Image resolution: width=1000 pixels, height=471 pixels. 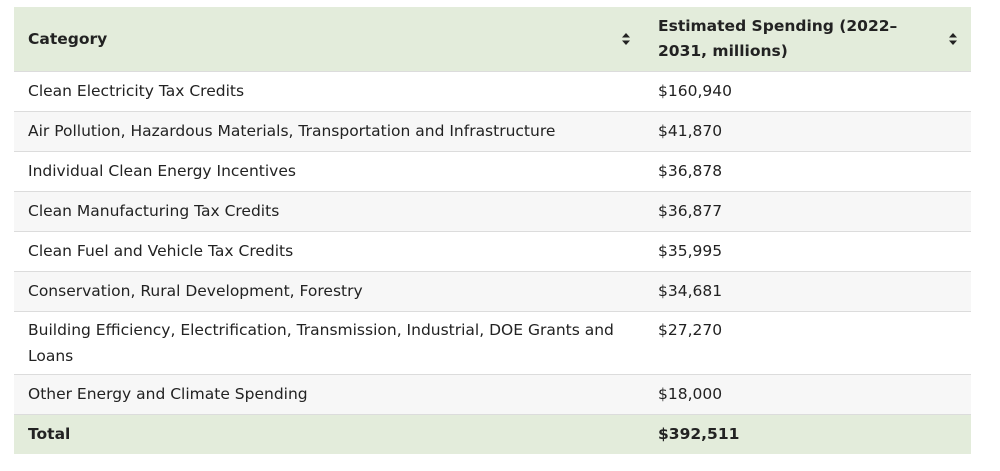 I want to click on spending-cell: $35,995, so click(x=807, y=251).